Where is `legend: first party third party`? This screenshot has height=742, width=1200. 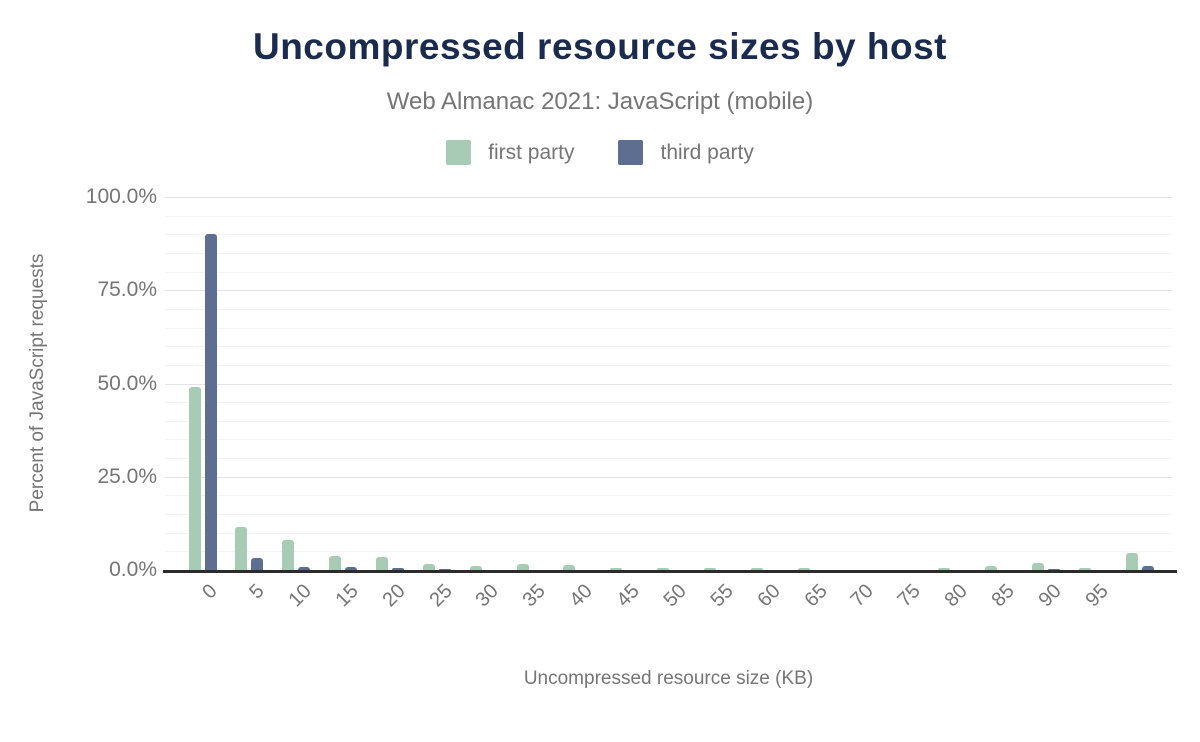 legend: first party third party is located at coordinates (600, 152).